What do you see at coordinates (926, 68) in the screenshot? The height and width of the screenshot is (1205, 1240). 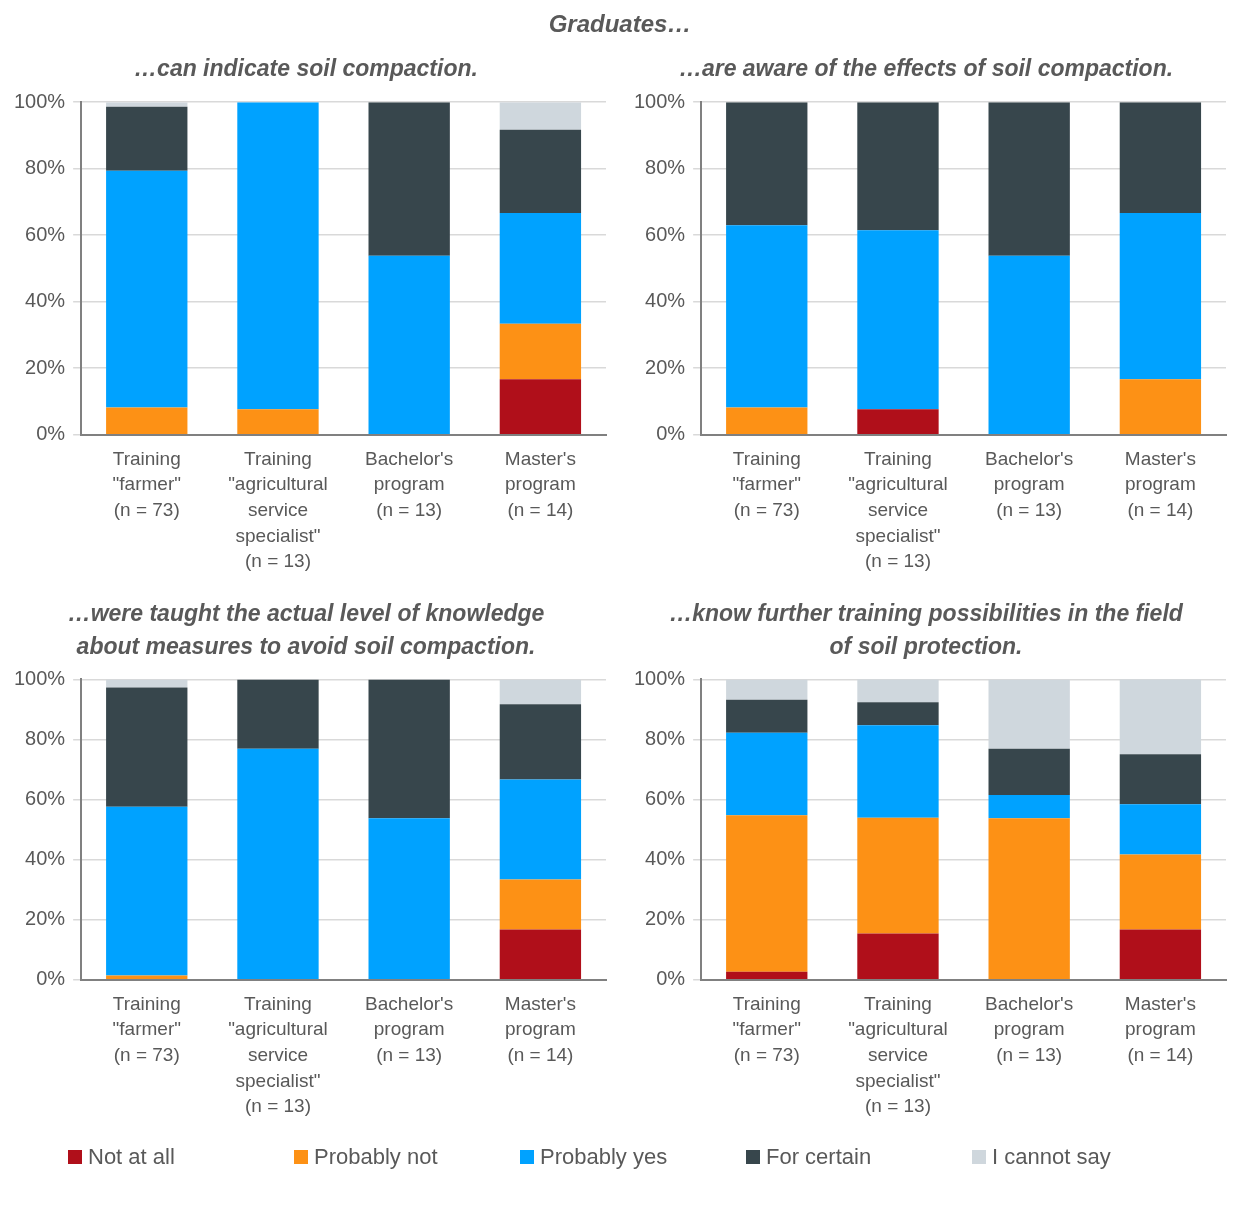 I see `chart-title: …are aware of the effects of soil compaction.` at bounding box center [926, 68].